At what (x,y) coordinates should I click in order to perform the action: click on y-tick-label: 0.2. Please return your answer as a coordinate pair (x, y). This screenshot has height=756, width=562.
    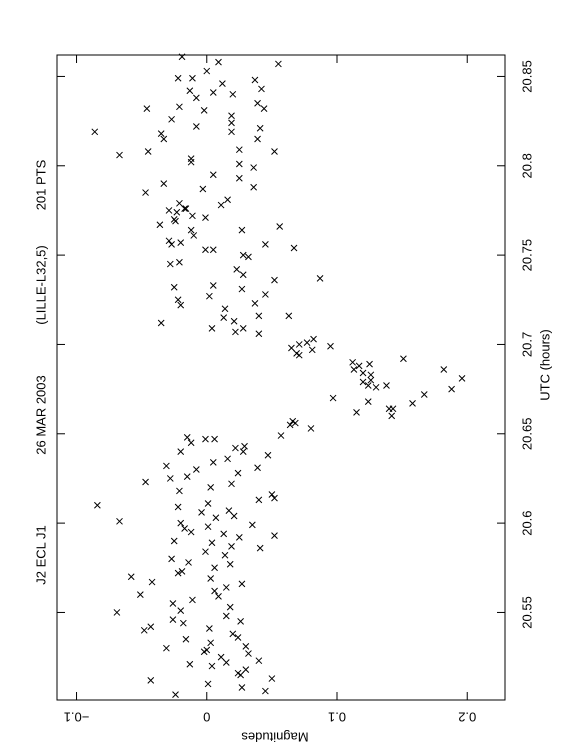
    Looking at the image, I should click on (467, 717).